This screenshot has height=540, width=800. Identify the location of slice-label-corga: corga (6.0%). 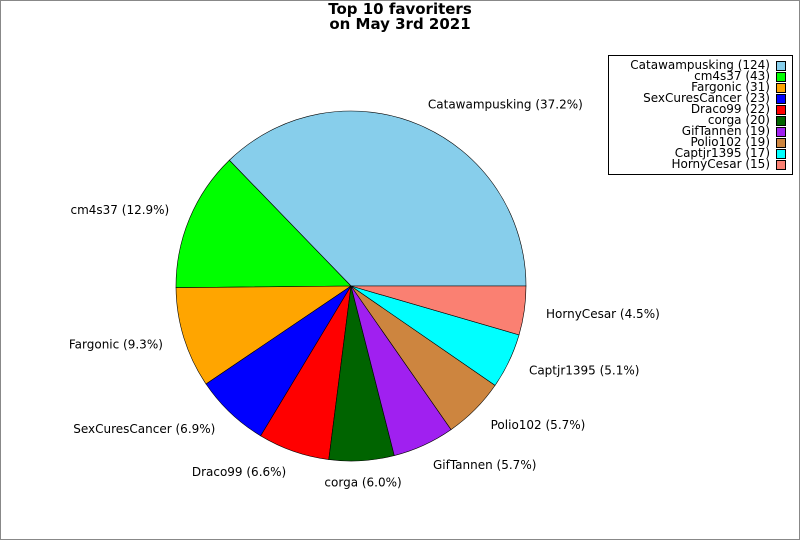
(362, 483).